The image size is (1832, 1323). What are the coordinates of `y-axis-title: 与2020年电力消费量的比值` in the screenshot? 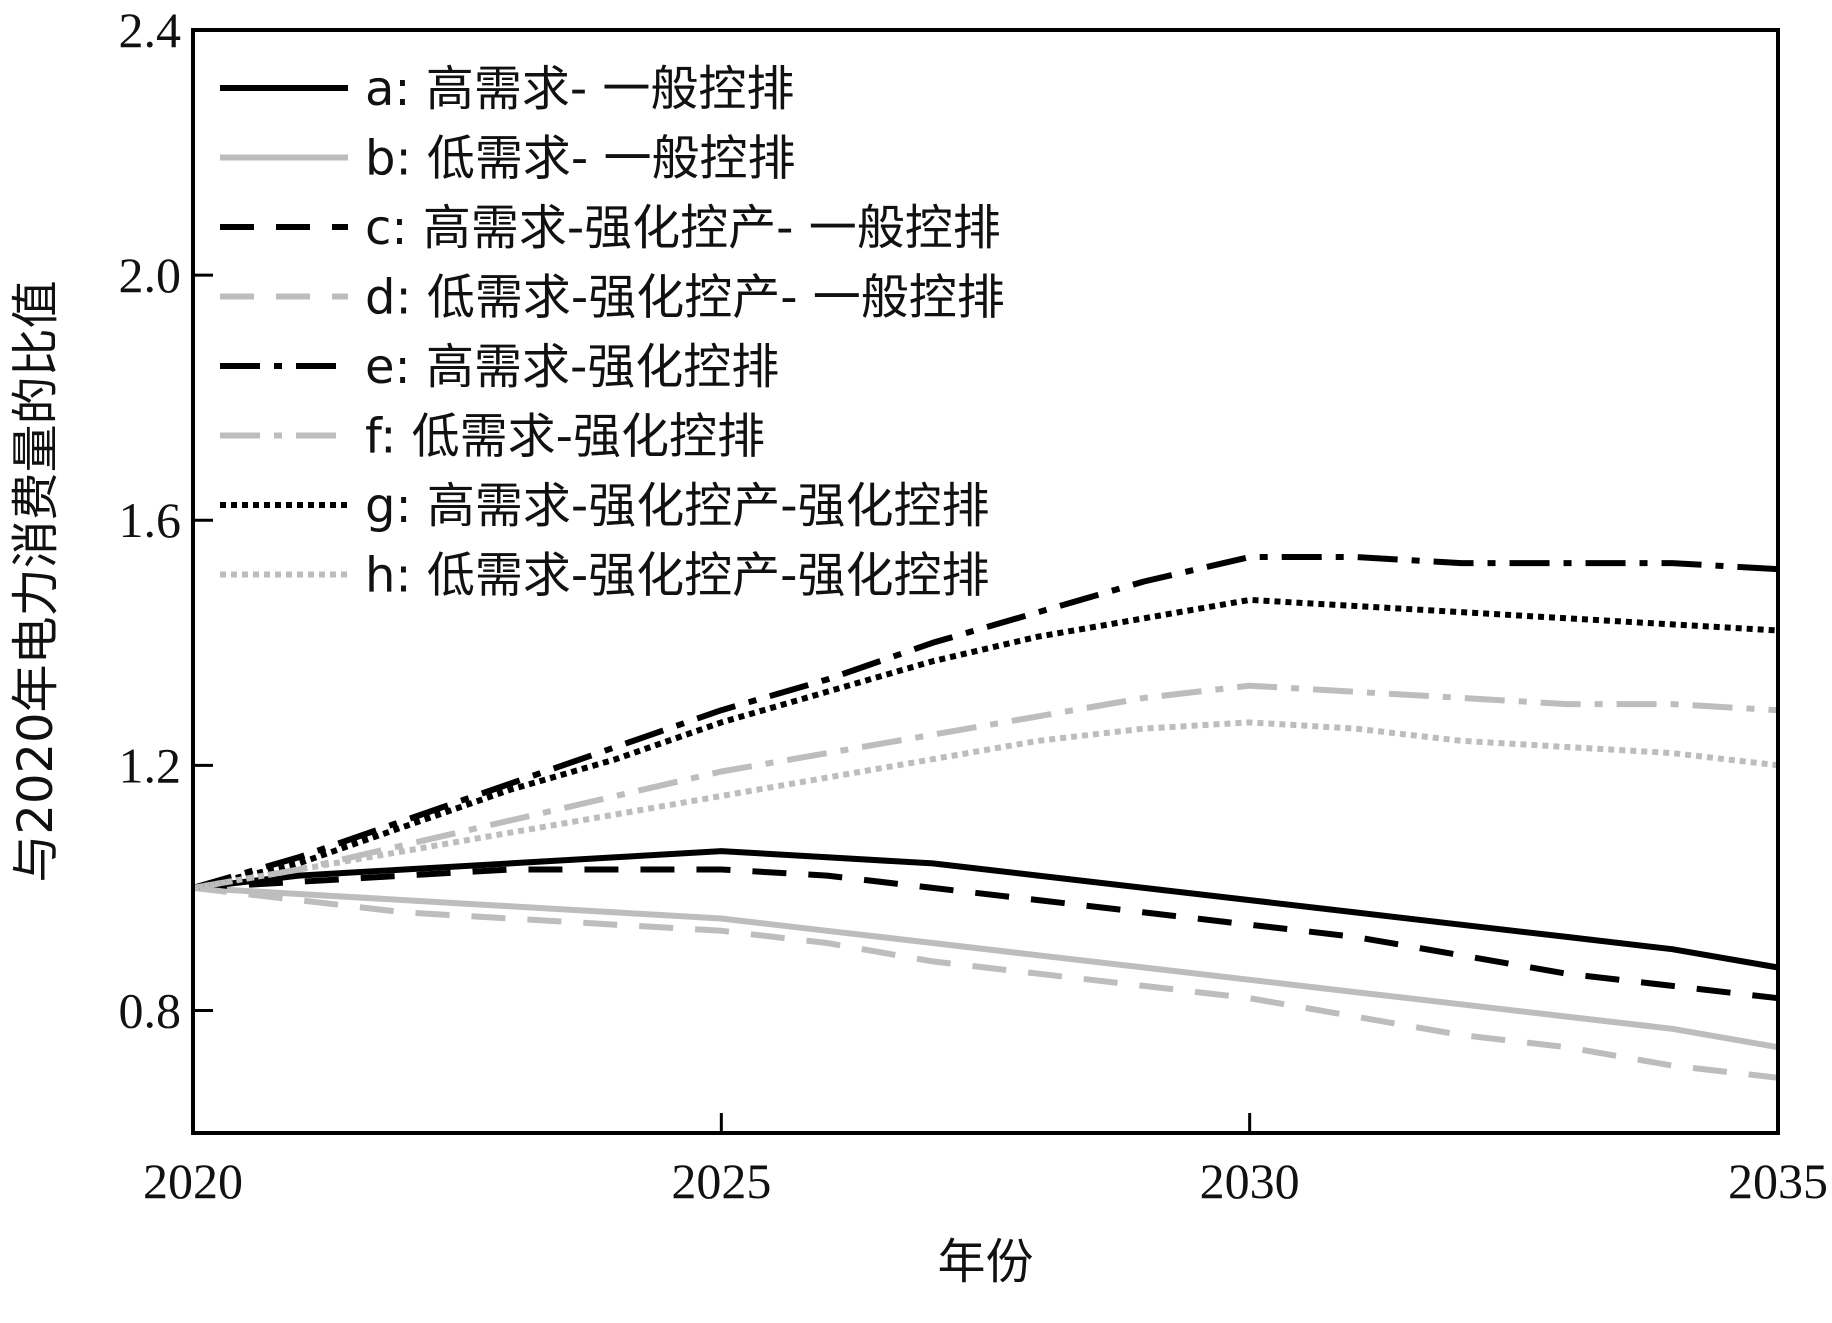 It's located at (36, 581).